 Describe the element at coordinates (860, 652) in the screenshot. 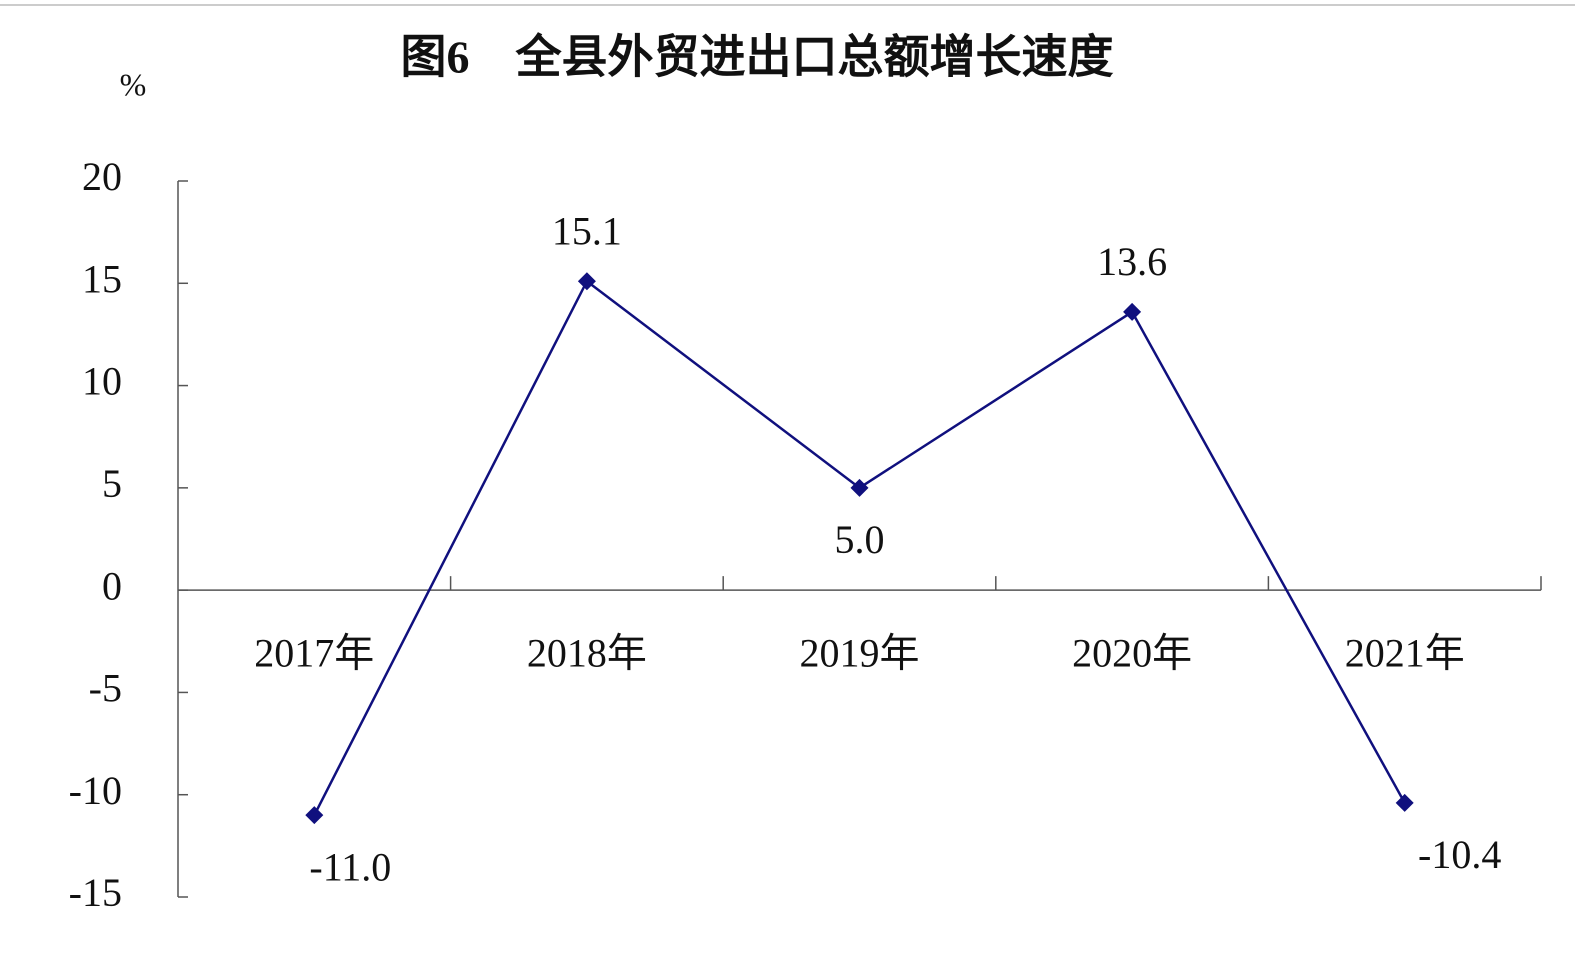

I see `x-tick-label: 2019年` at that location.